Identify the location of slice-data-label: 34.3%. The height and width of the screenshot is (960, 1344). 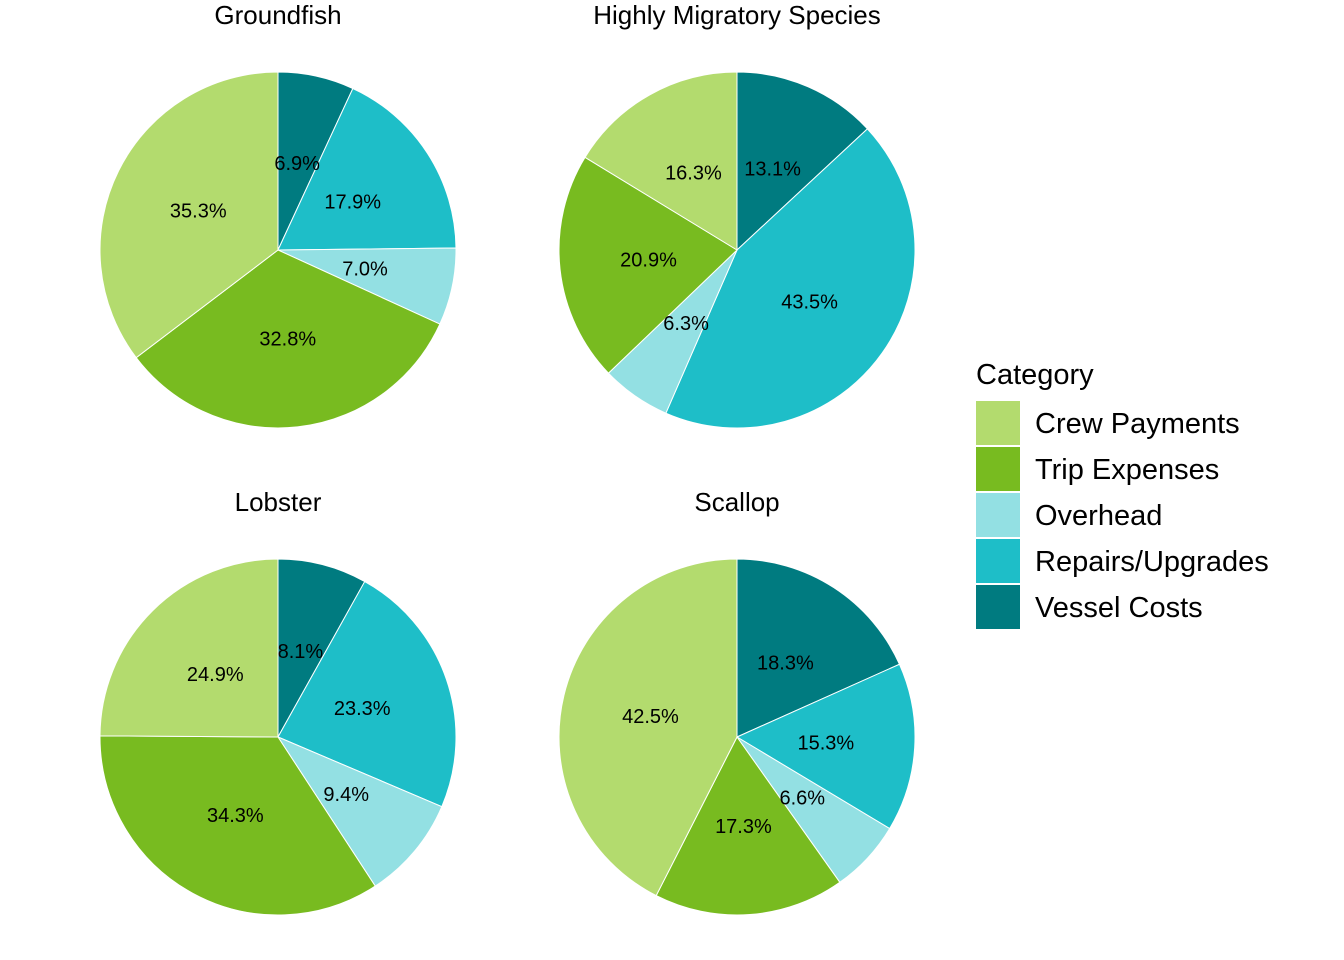
(235, 816).